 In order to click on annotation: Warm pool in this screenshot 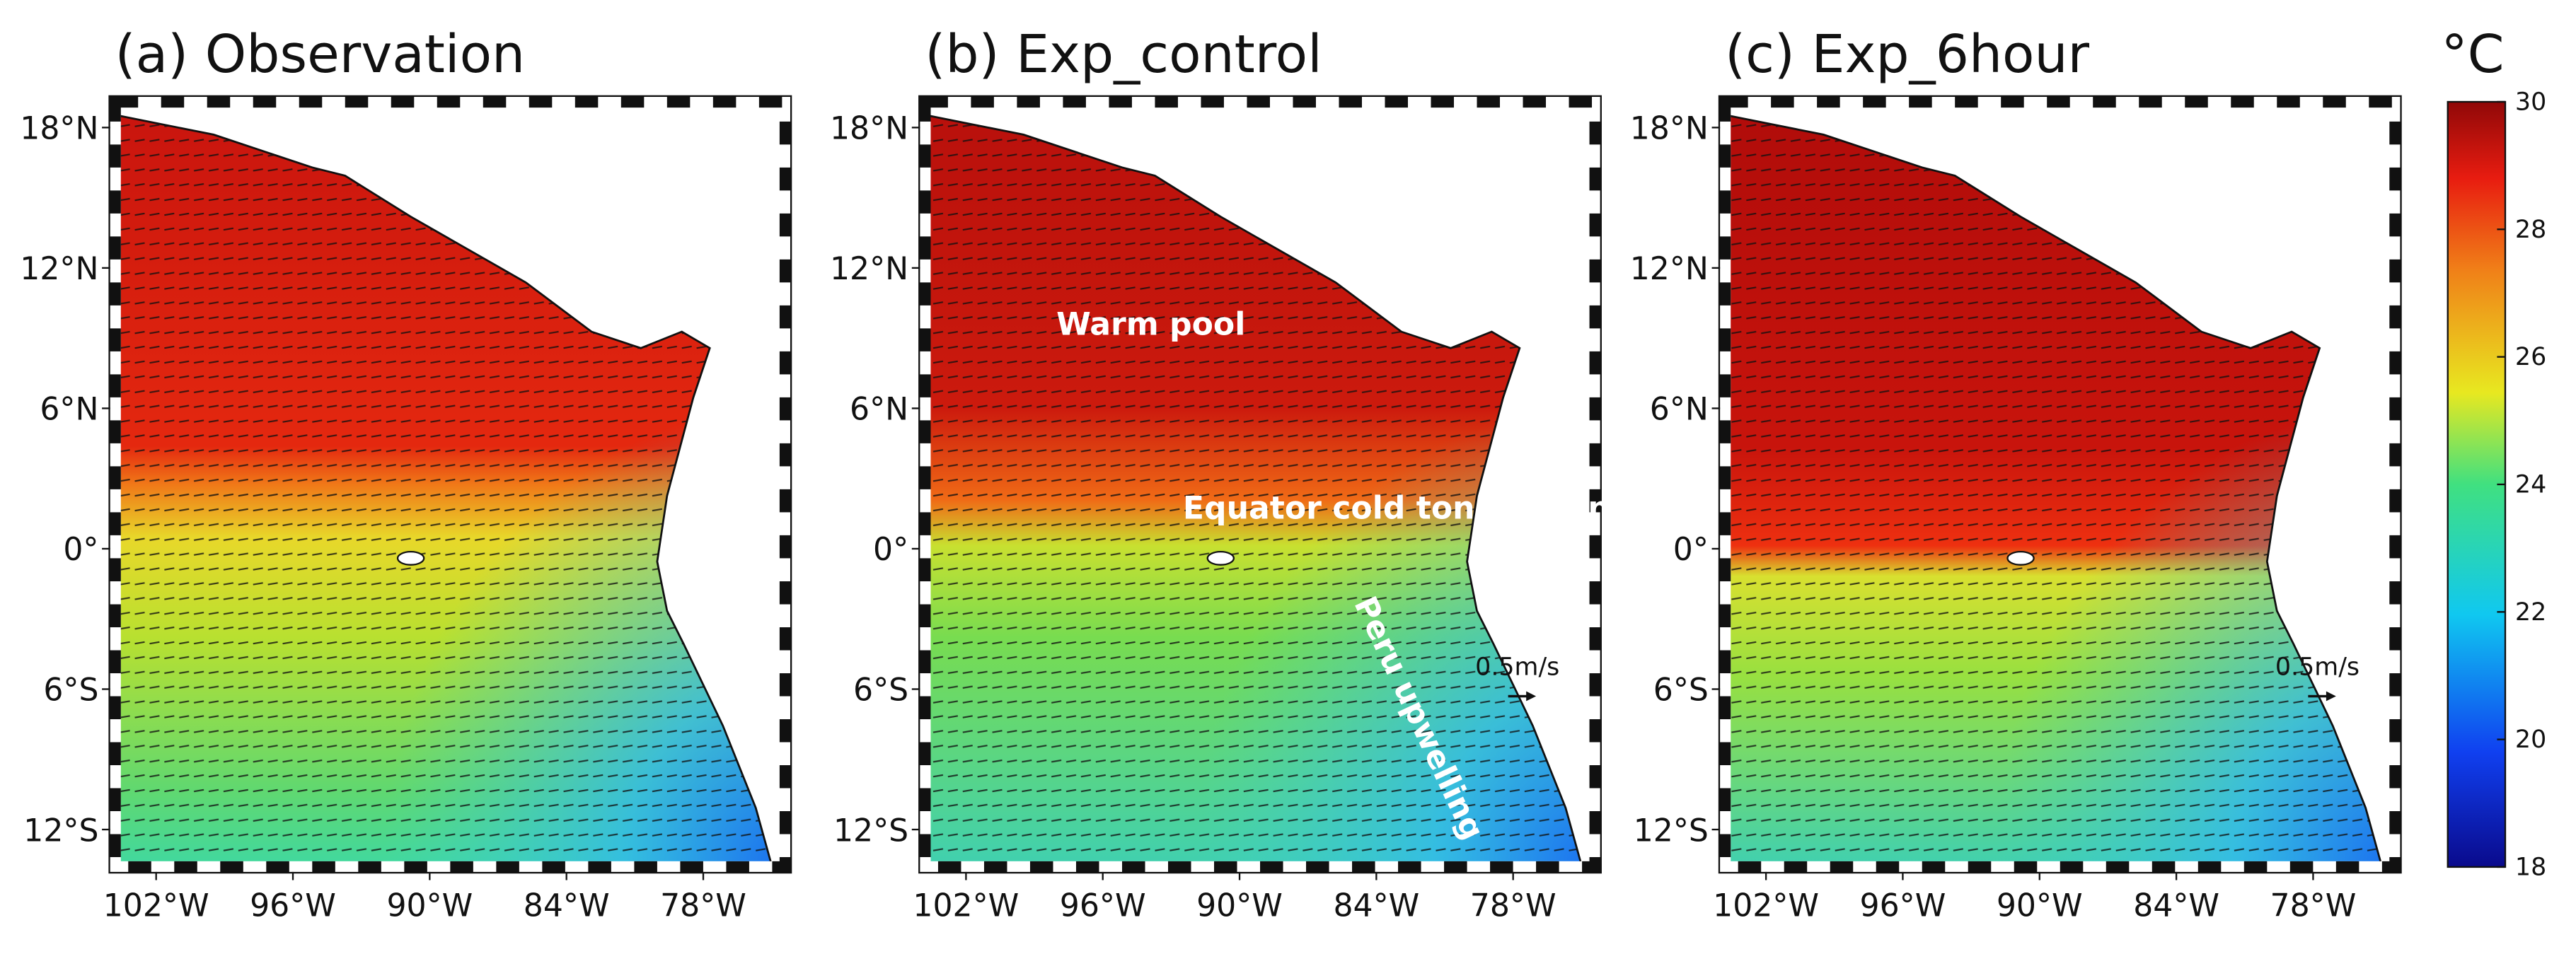, I will do `click(1150, 325)`.